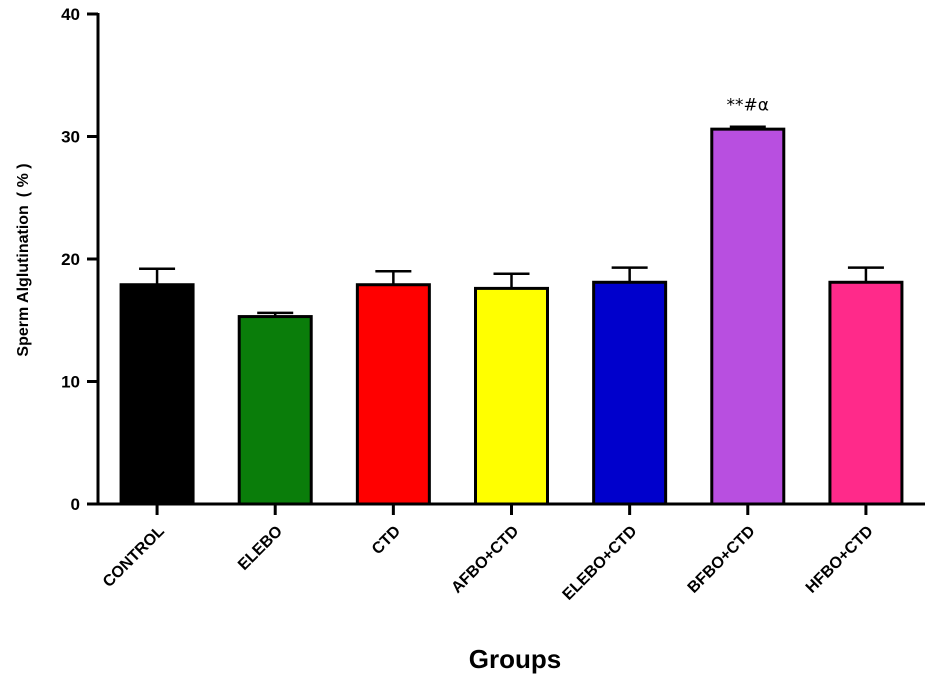  What do you see at coordinates (840, 560) in the screenshot?
I see `x-tick-label: HFBO+CTD` at bounding box center [840, 560].